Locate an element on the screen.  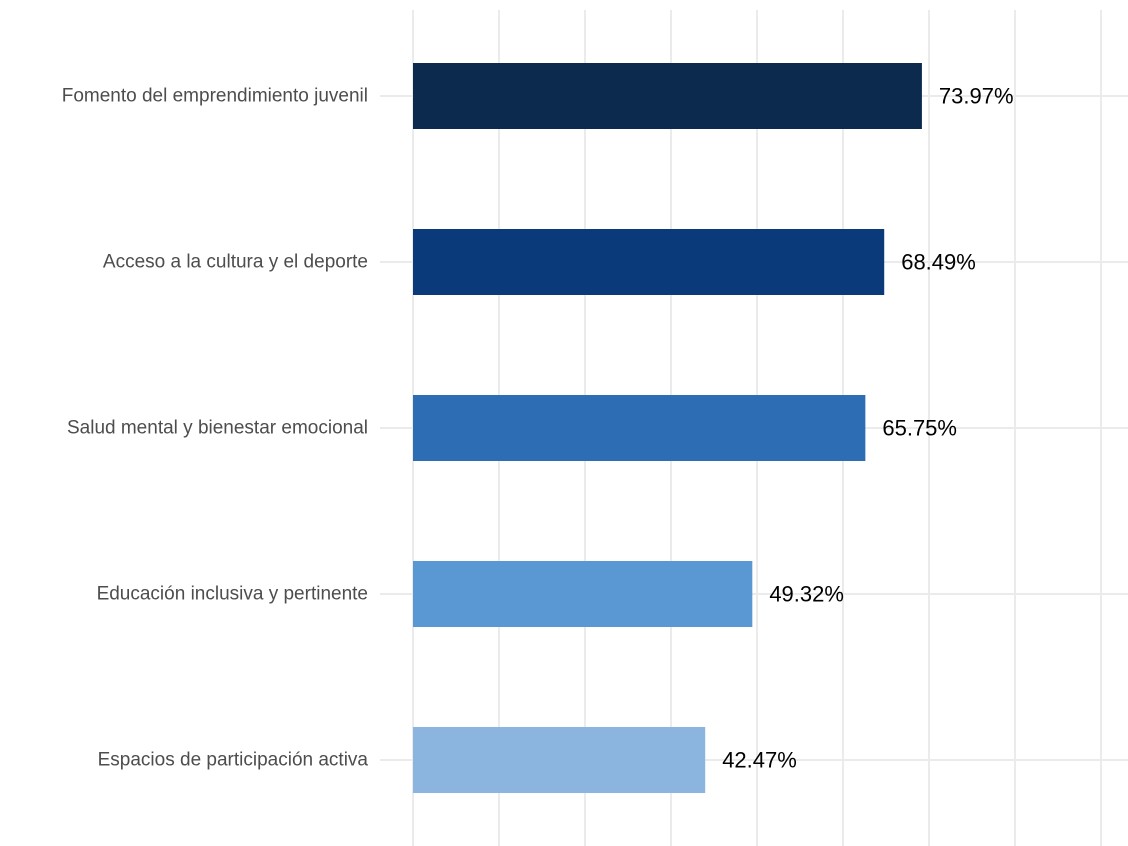
y-tick-label: Fomento del emprendimiento juvenil is located at coordinates (215, 96).